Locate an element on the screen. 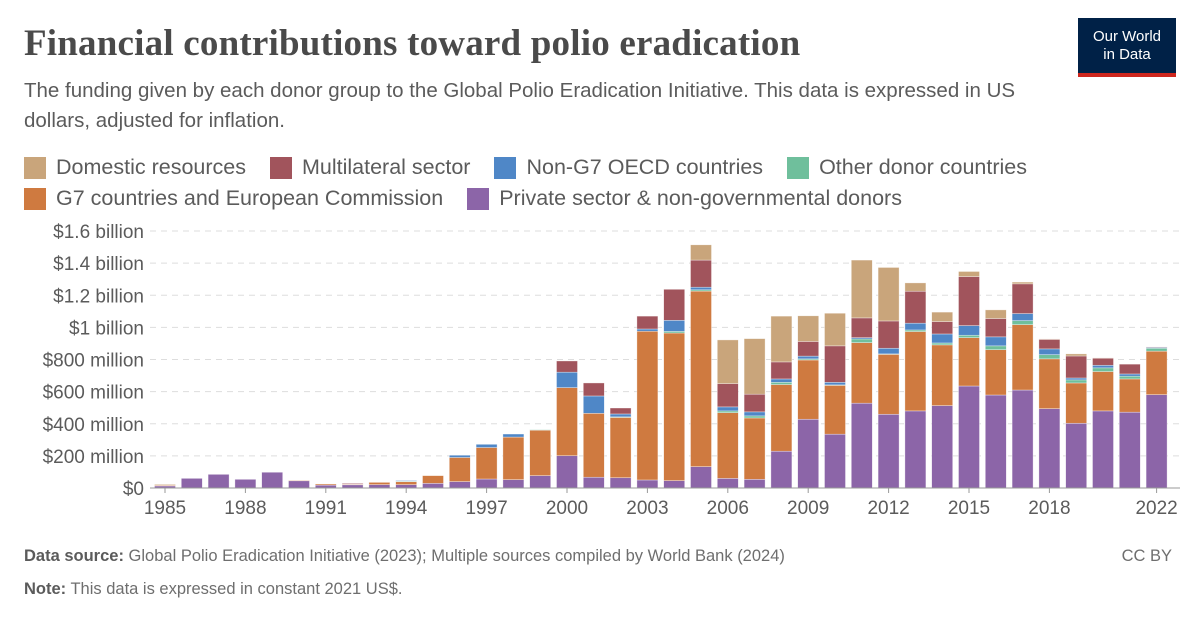  y-tick-label: $1.2 billion is located at coordinates (98, 296).